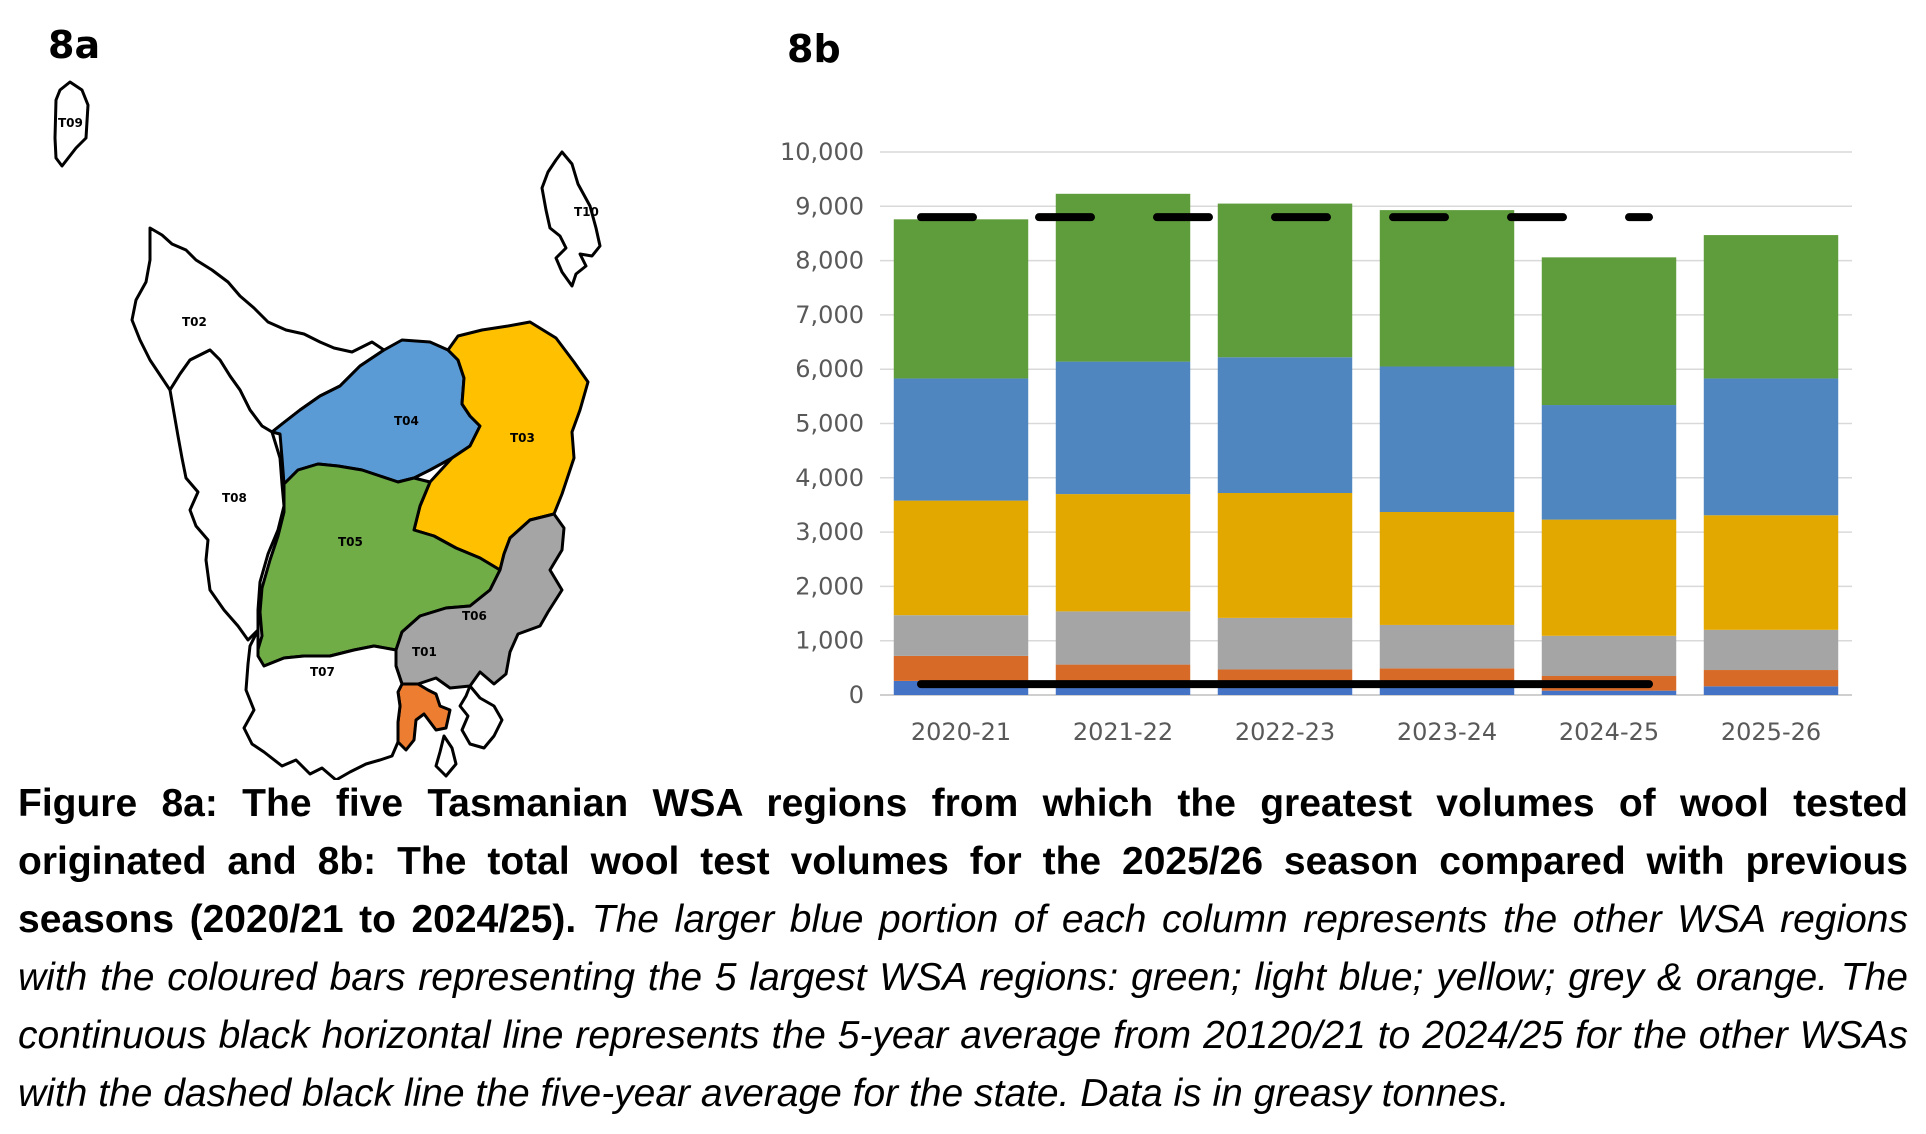 This screenshot has height=1134, width=1926. What do you see at coordinates (1771, 732) in the screenshot?
I see `x-tick-label: 2025-26` at bounding box center [1771, 732].